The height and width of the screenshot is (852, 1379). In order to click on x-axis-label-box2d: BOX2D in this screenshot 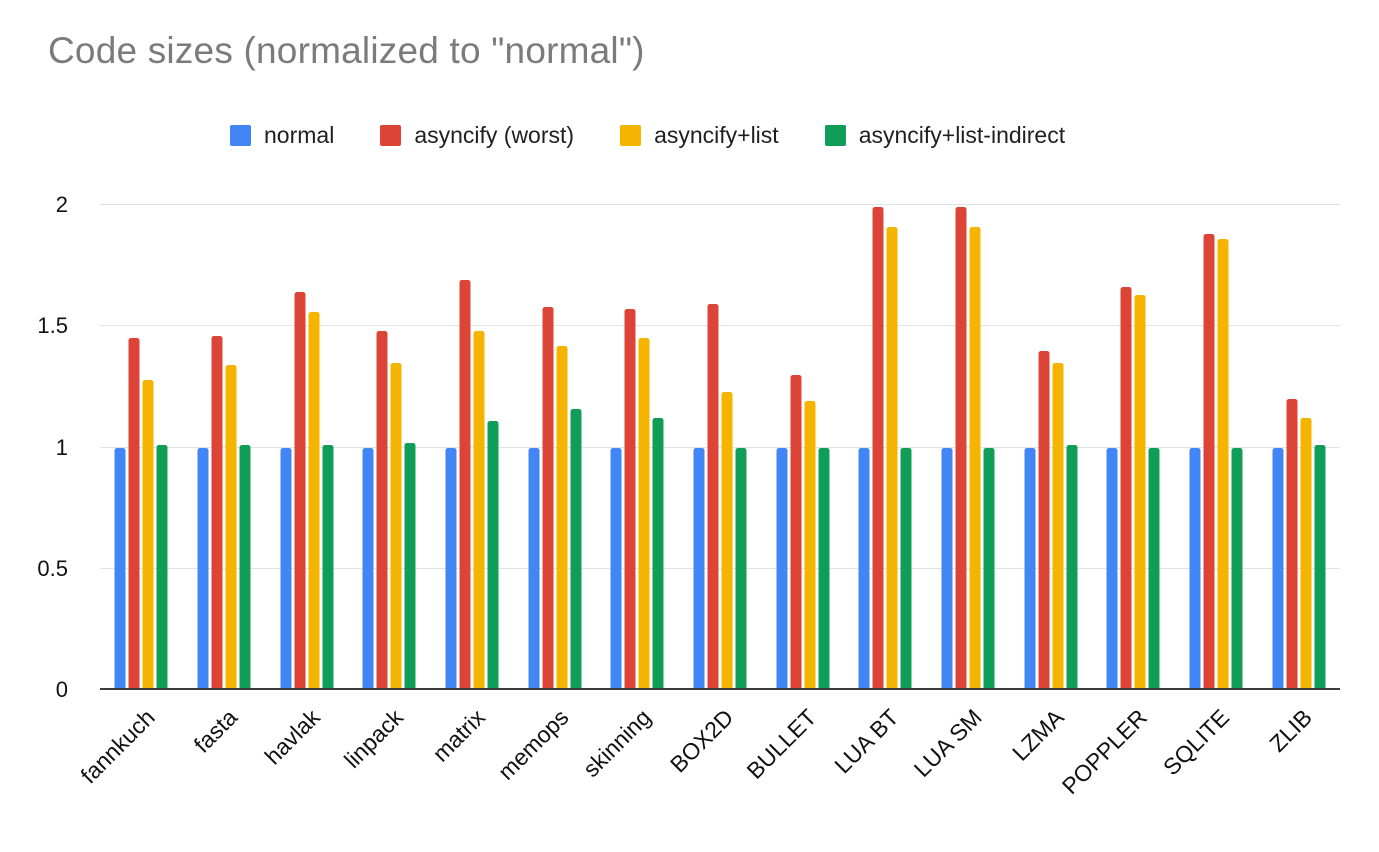, I will do `click(701, 741)`.